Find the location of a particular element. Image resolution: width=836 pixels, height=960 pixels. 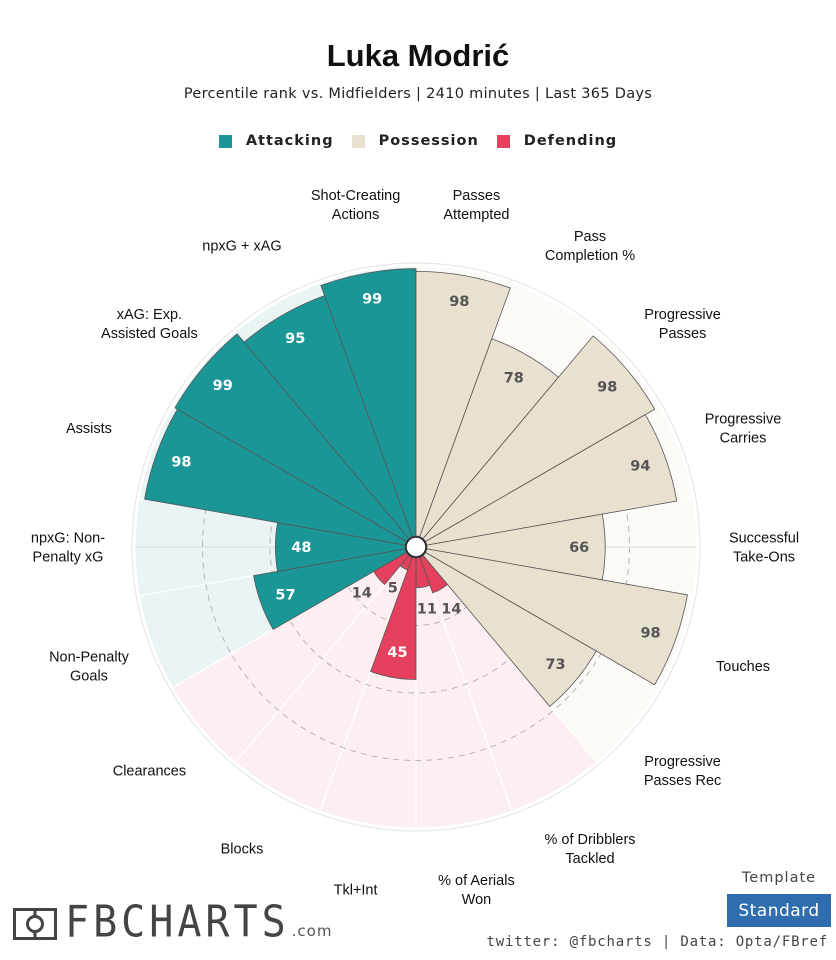

bar-pass-completion is located at coordinates (489, 439).